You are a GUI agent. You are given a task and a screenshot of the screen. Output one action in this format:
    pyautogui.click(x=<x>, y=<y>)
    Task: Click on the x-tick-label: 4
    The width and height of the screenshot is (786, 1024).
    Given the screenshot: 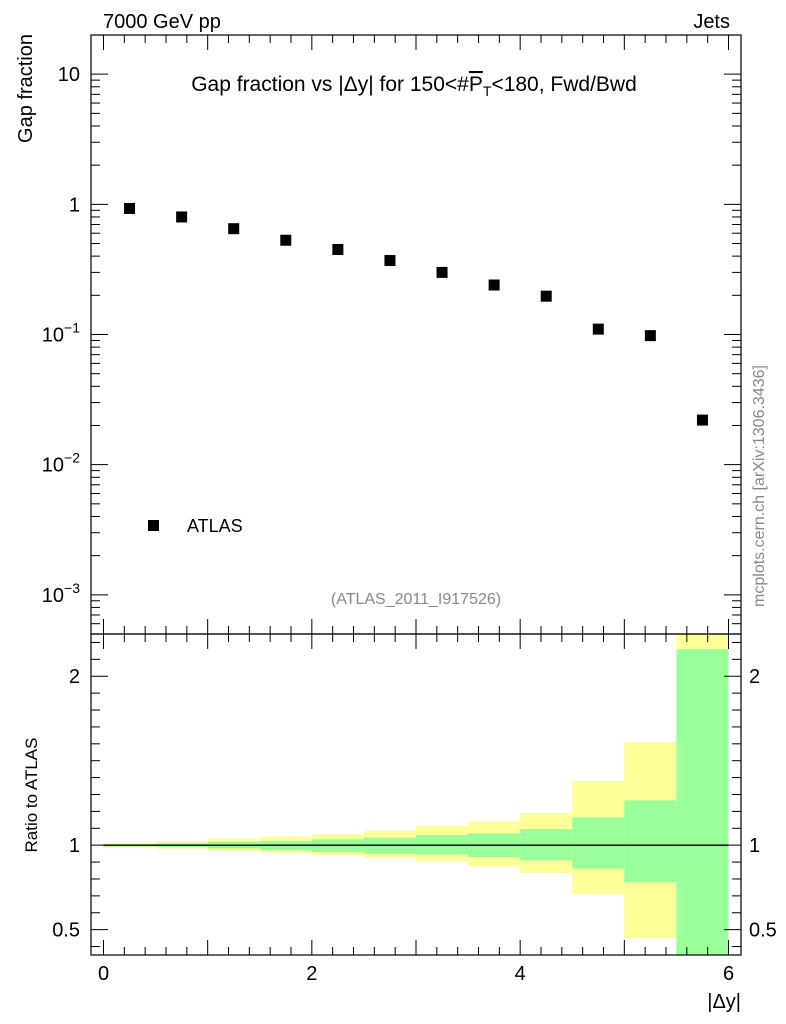 What is the action you would take?
    pyautogui.click(x=520, y=974)
    